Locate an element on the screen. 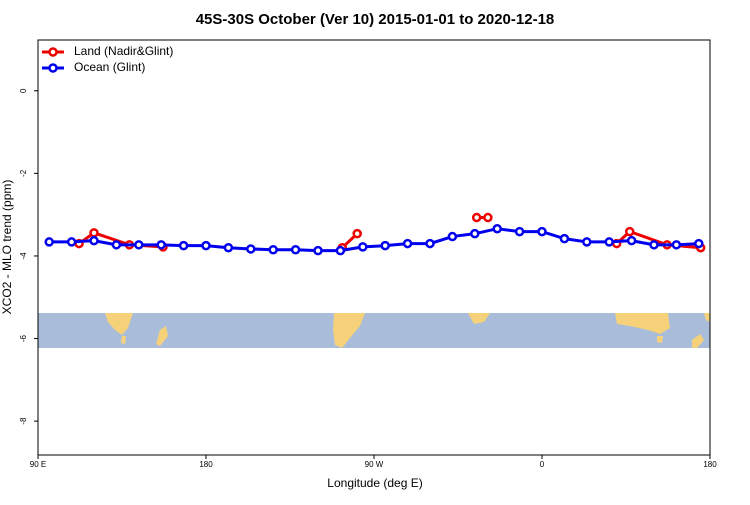  map-background is located at coordinates (374, 330).